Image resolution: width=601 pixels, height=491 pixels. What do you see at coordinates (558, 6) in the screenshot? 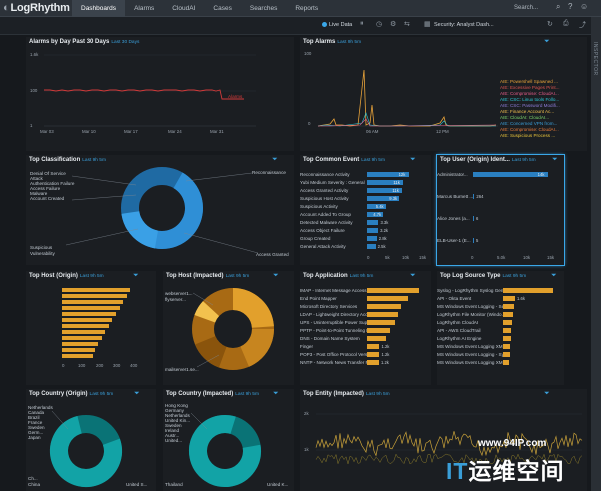
I see `search-icon: ⌕` at bounding box center [558, 6].